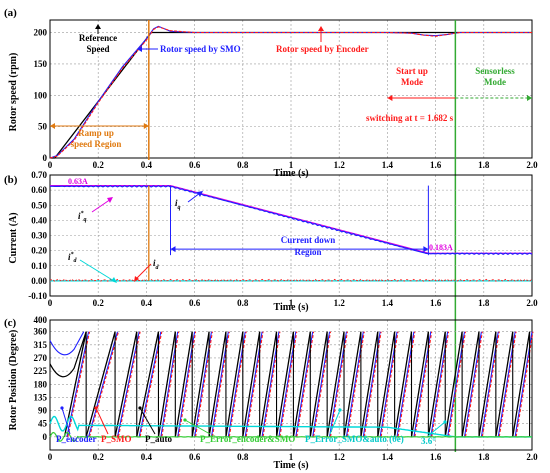 The width and height of the screenshot is (550, 473). What do you see at coordinates (103, 384) in the screenshot?
I see `series-p-encoder-ramp` at bounding box center [103, 384].